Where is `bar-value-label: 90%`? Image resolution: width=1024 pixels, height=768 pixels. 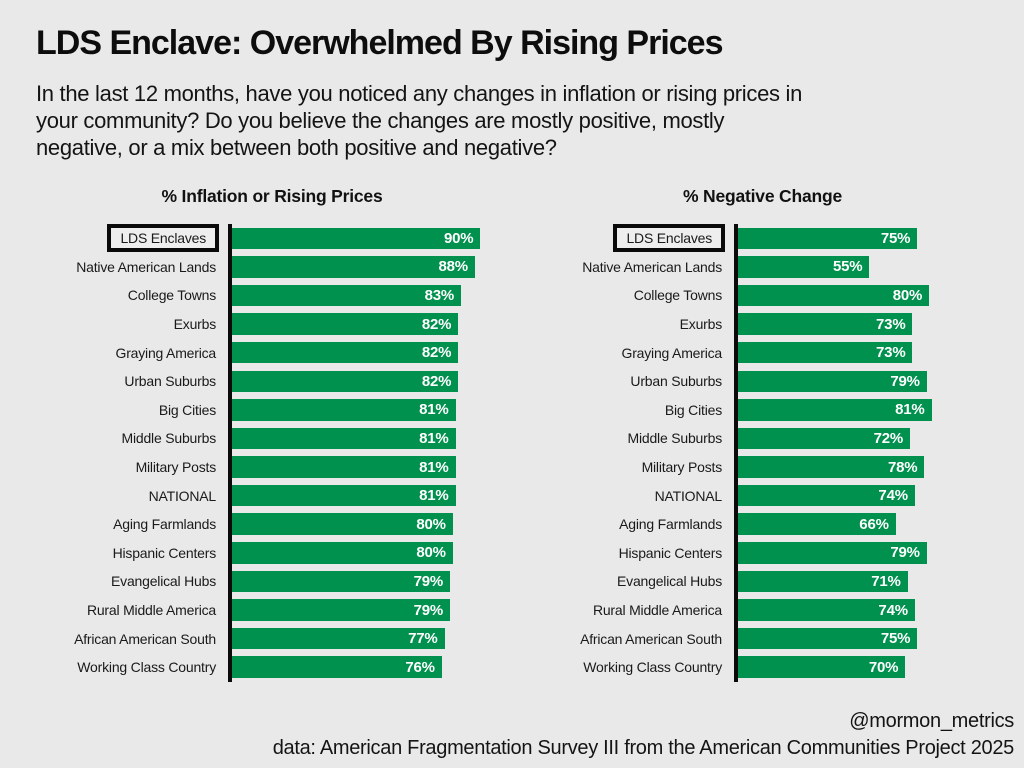 bar-value-label: 90% is located at coordinates (458, 238).